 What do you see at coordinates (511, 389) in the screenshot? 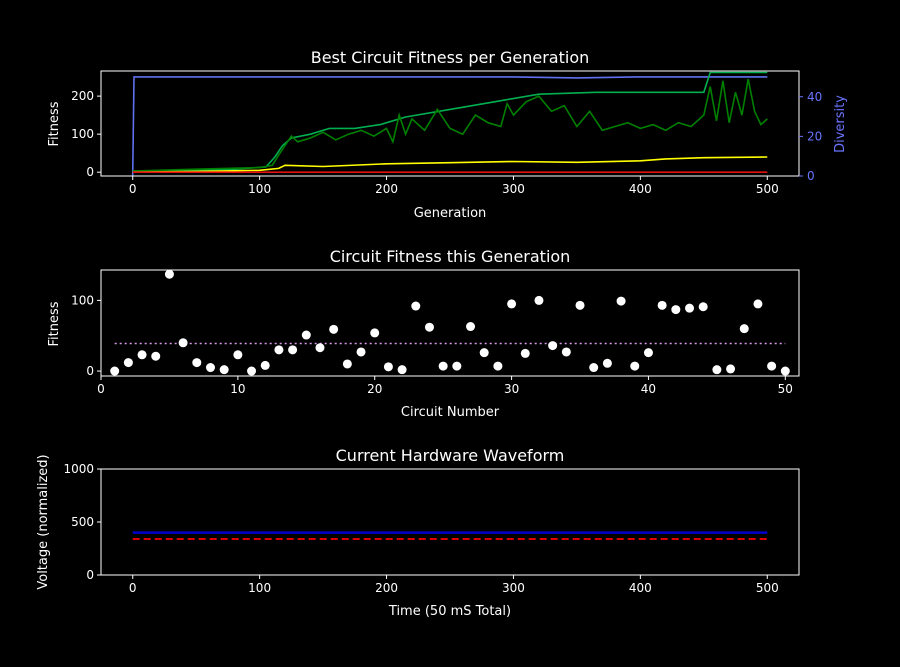
I see `chart2-xtick-label: 30` at bounding box center [511, 389].